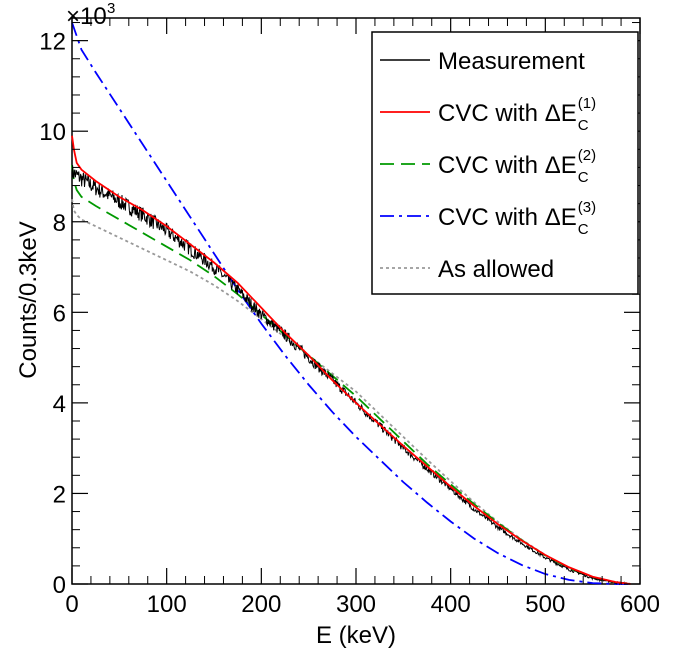 This screenshot has width=696, height=653. I want to click on y-tick-label: 8, so click(59, 223).